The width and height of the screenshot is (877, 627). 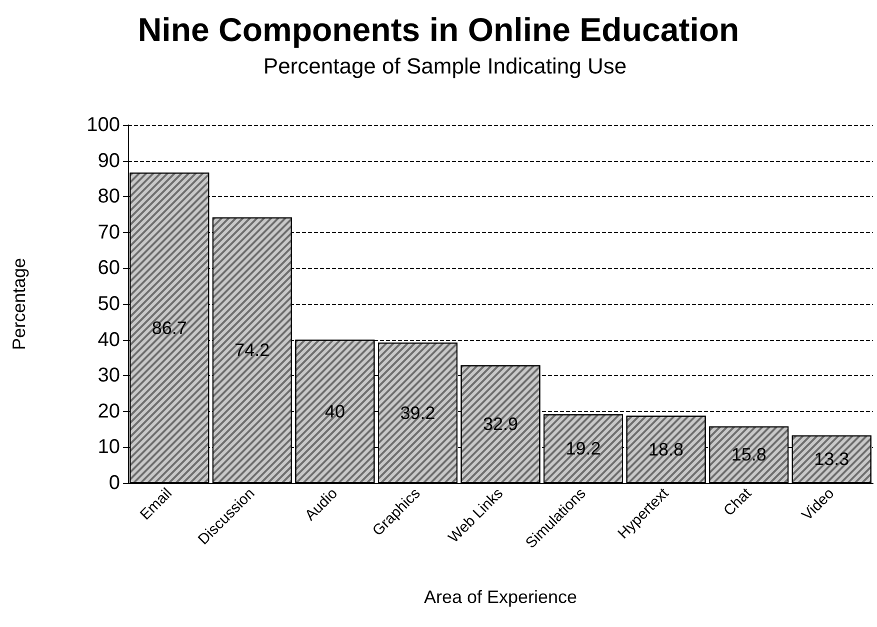 I want to click on y-tick-label: 80, so click(x=109, y=197).